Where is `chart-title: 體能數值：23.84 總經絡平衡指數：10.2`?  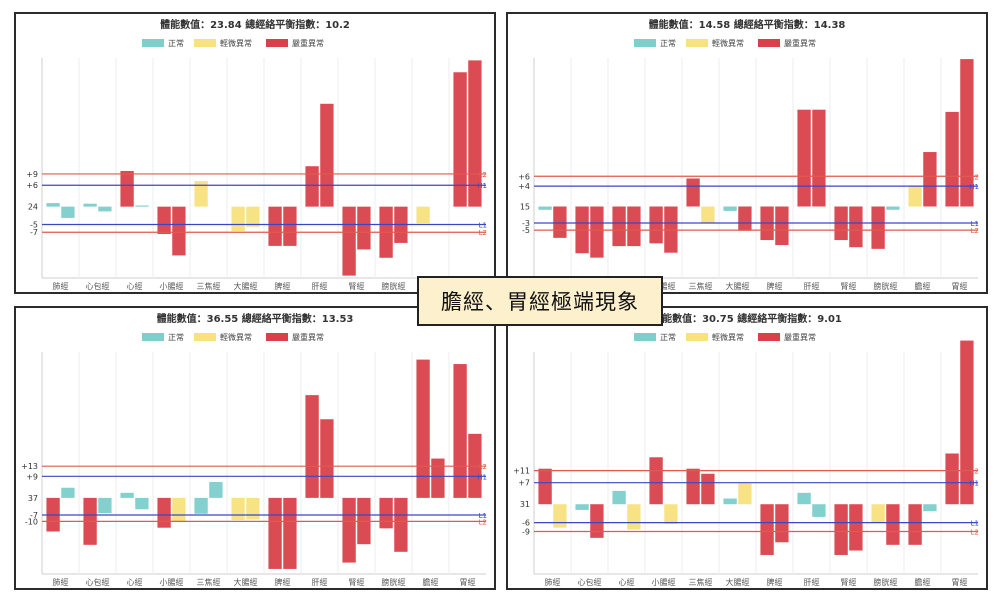
chart-title: 體能數值：23.84 總經絡平衡指數：10.2 is located at coordinates (255, 24).